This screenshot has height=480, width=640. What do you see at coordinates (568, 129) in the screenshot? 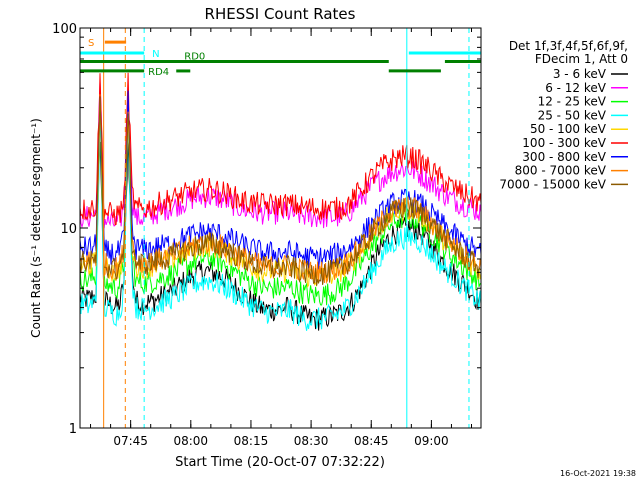
I see `legend-label-4: 50 - 100 keV` at bounding box center [568, 129].